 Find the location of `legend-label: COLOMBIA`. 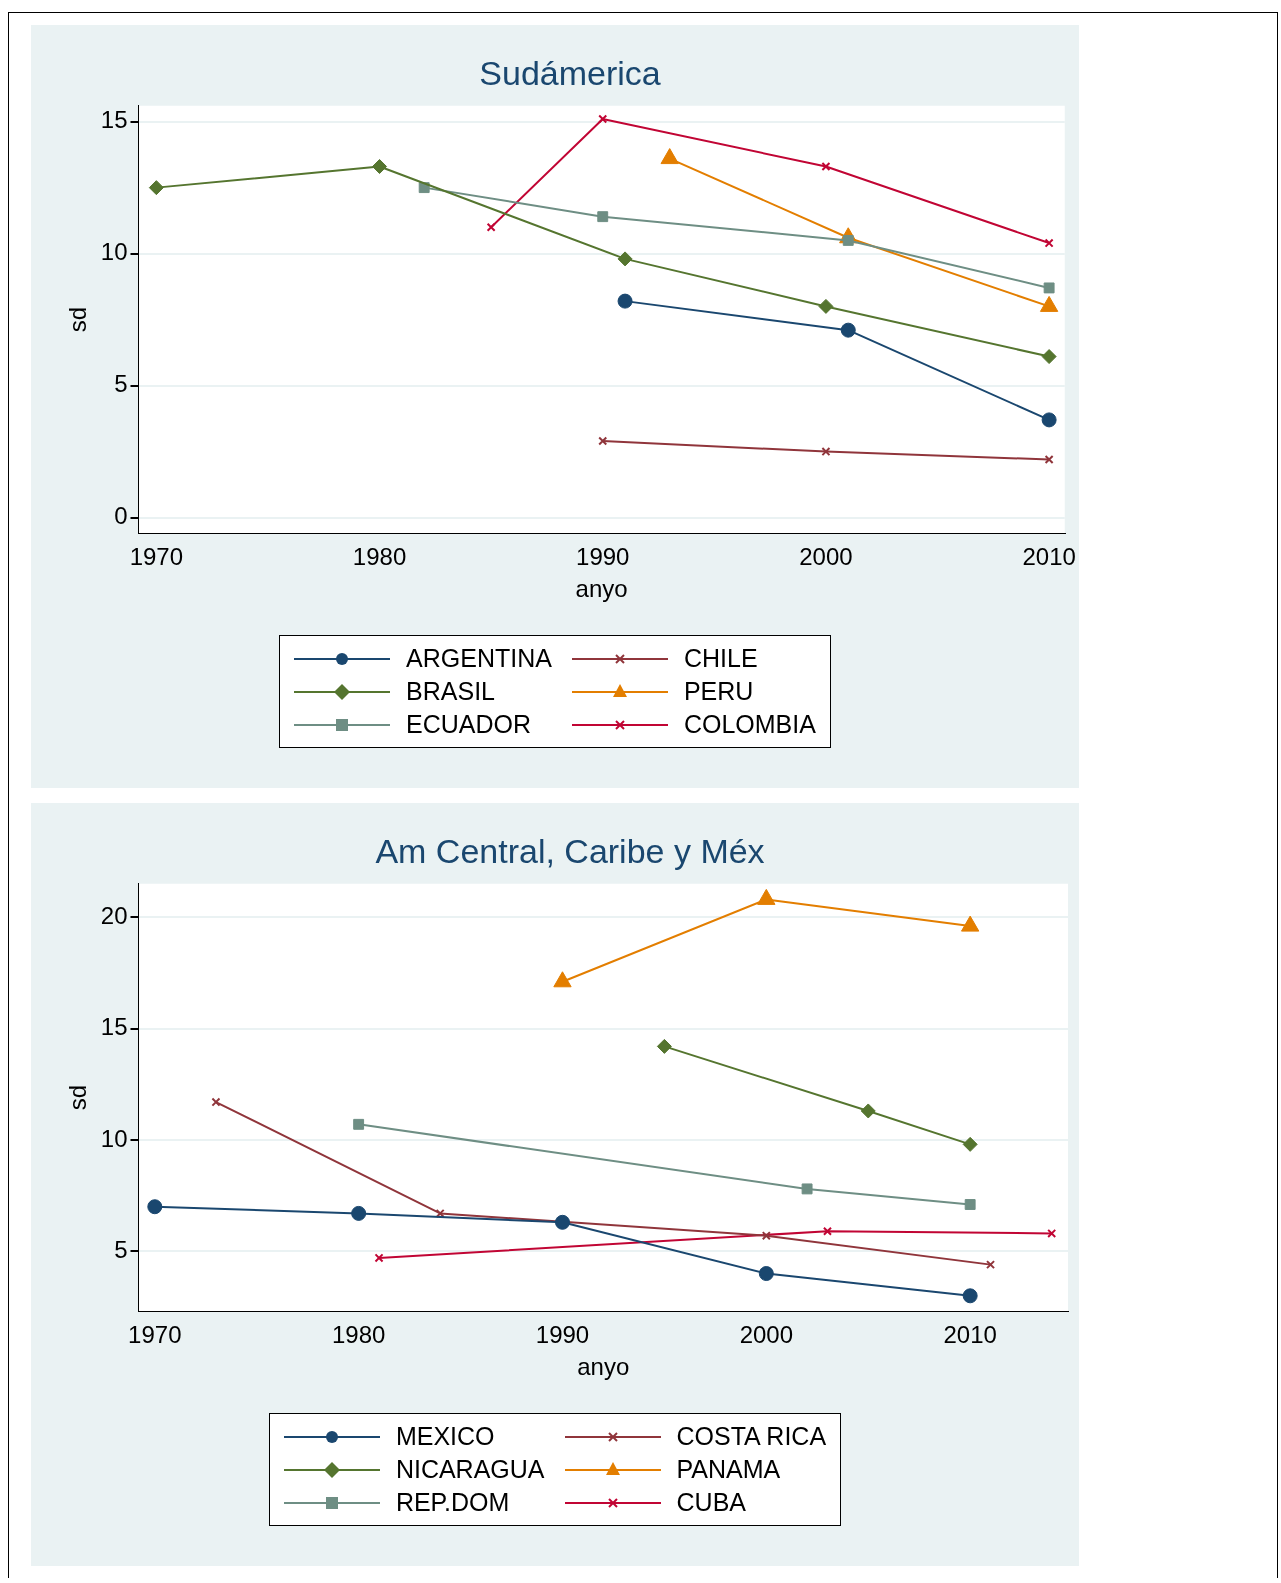

legend-label: COLOMBIA is located at coordinates (749, 724).